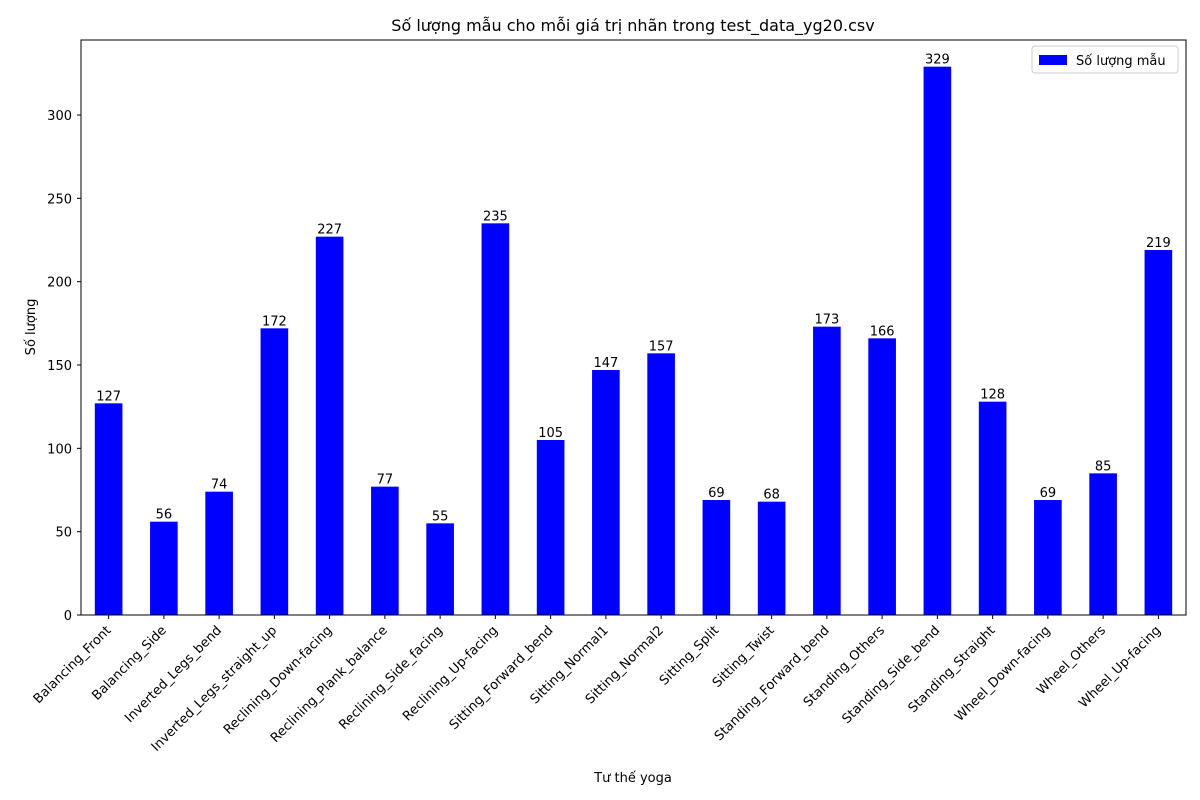  Describe the element at coordinates (772, 683) in the screenshot. I see `x-tick-label-Standing_Forward_bend: Standing_Forward_bend` at that location.